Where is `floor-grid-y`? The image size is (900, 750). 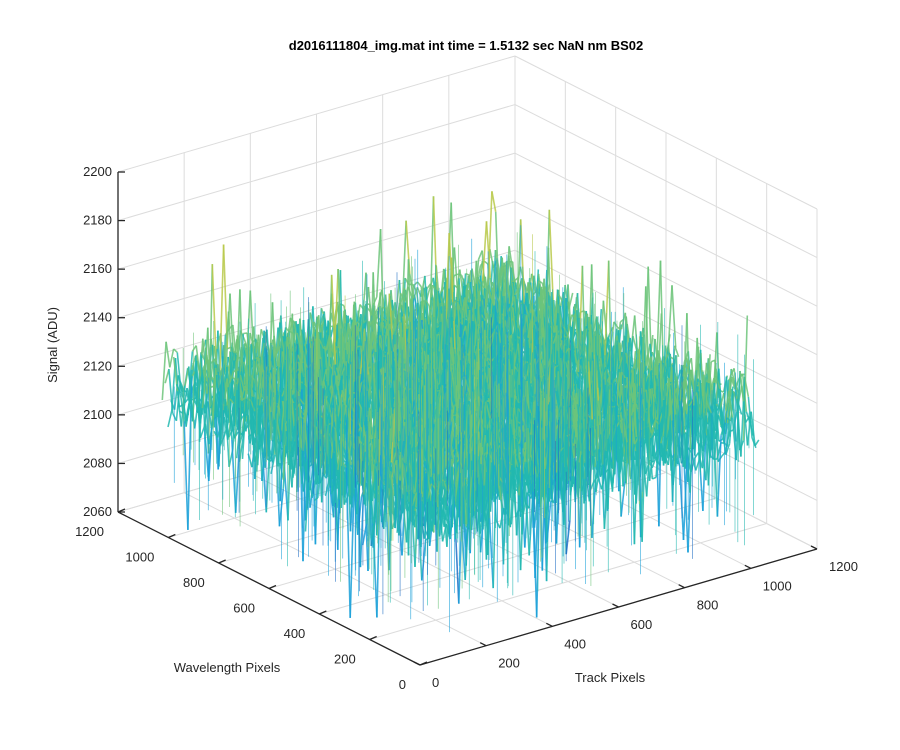 floor-grid-y is located at coordinates (568, 581).